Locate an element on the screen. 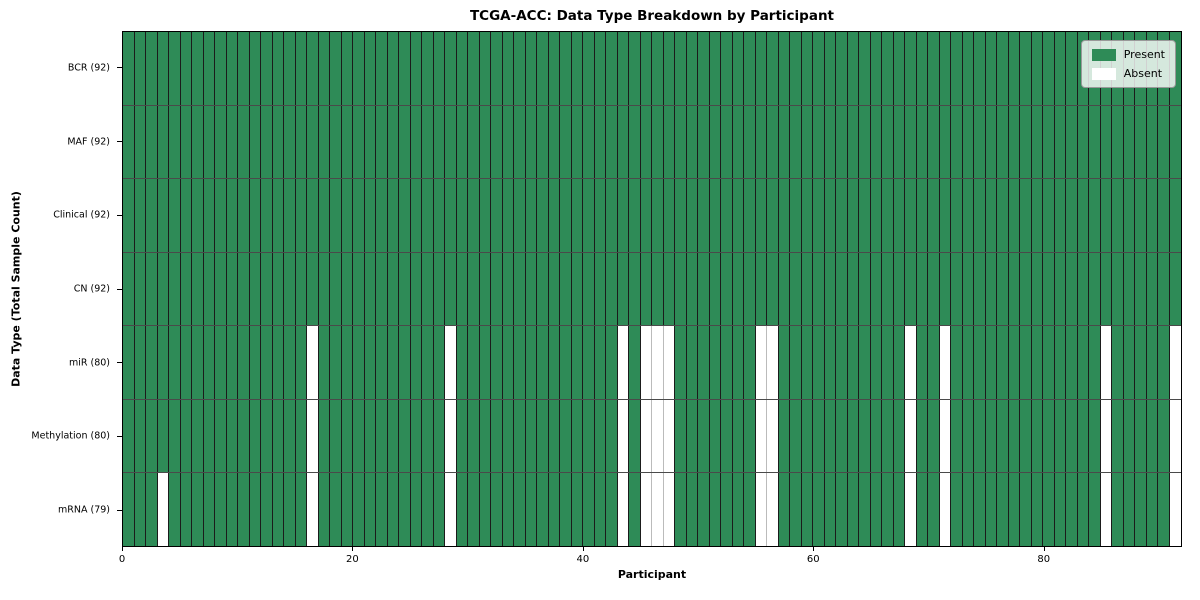 The image size is (1200, 600). x-tick-label: 20 is located at coordinates (352, 559).